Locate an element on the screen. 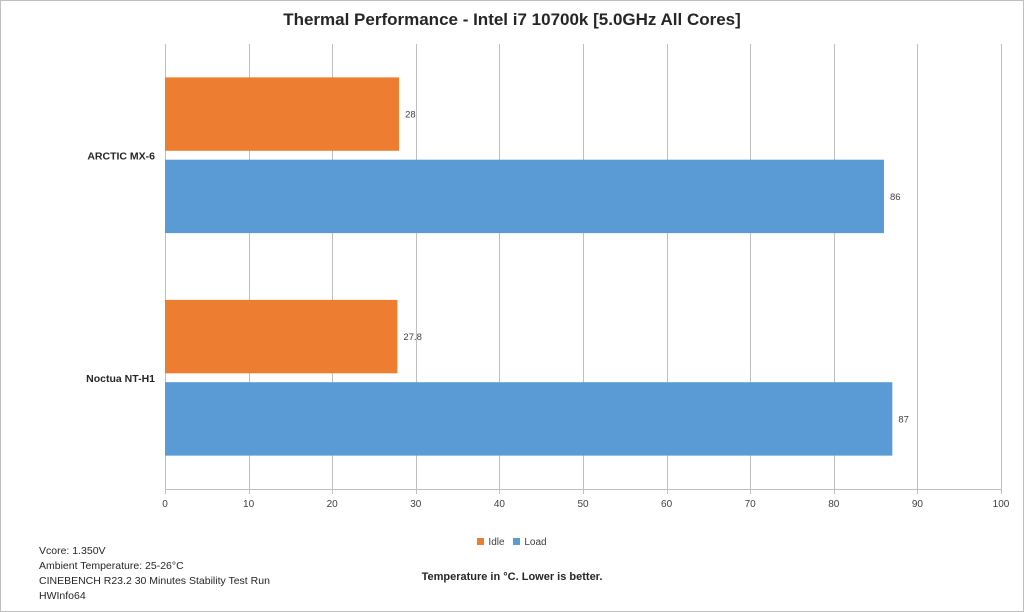 This screenshot has height=612, width=1024. x-tick-label: 80 is located at coordinates (834, 504).